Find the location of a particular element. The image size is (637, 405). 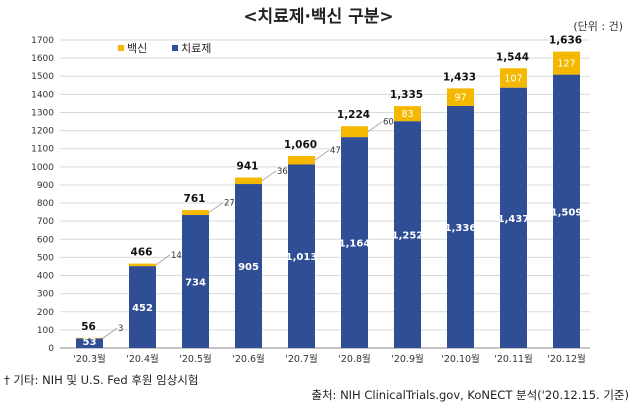

y-tick-label: 1600 is located at coordinates (42, 59).